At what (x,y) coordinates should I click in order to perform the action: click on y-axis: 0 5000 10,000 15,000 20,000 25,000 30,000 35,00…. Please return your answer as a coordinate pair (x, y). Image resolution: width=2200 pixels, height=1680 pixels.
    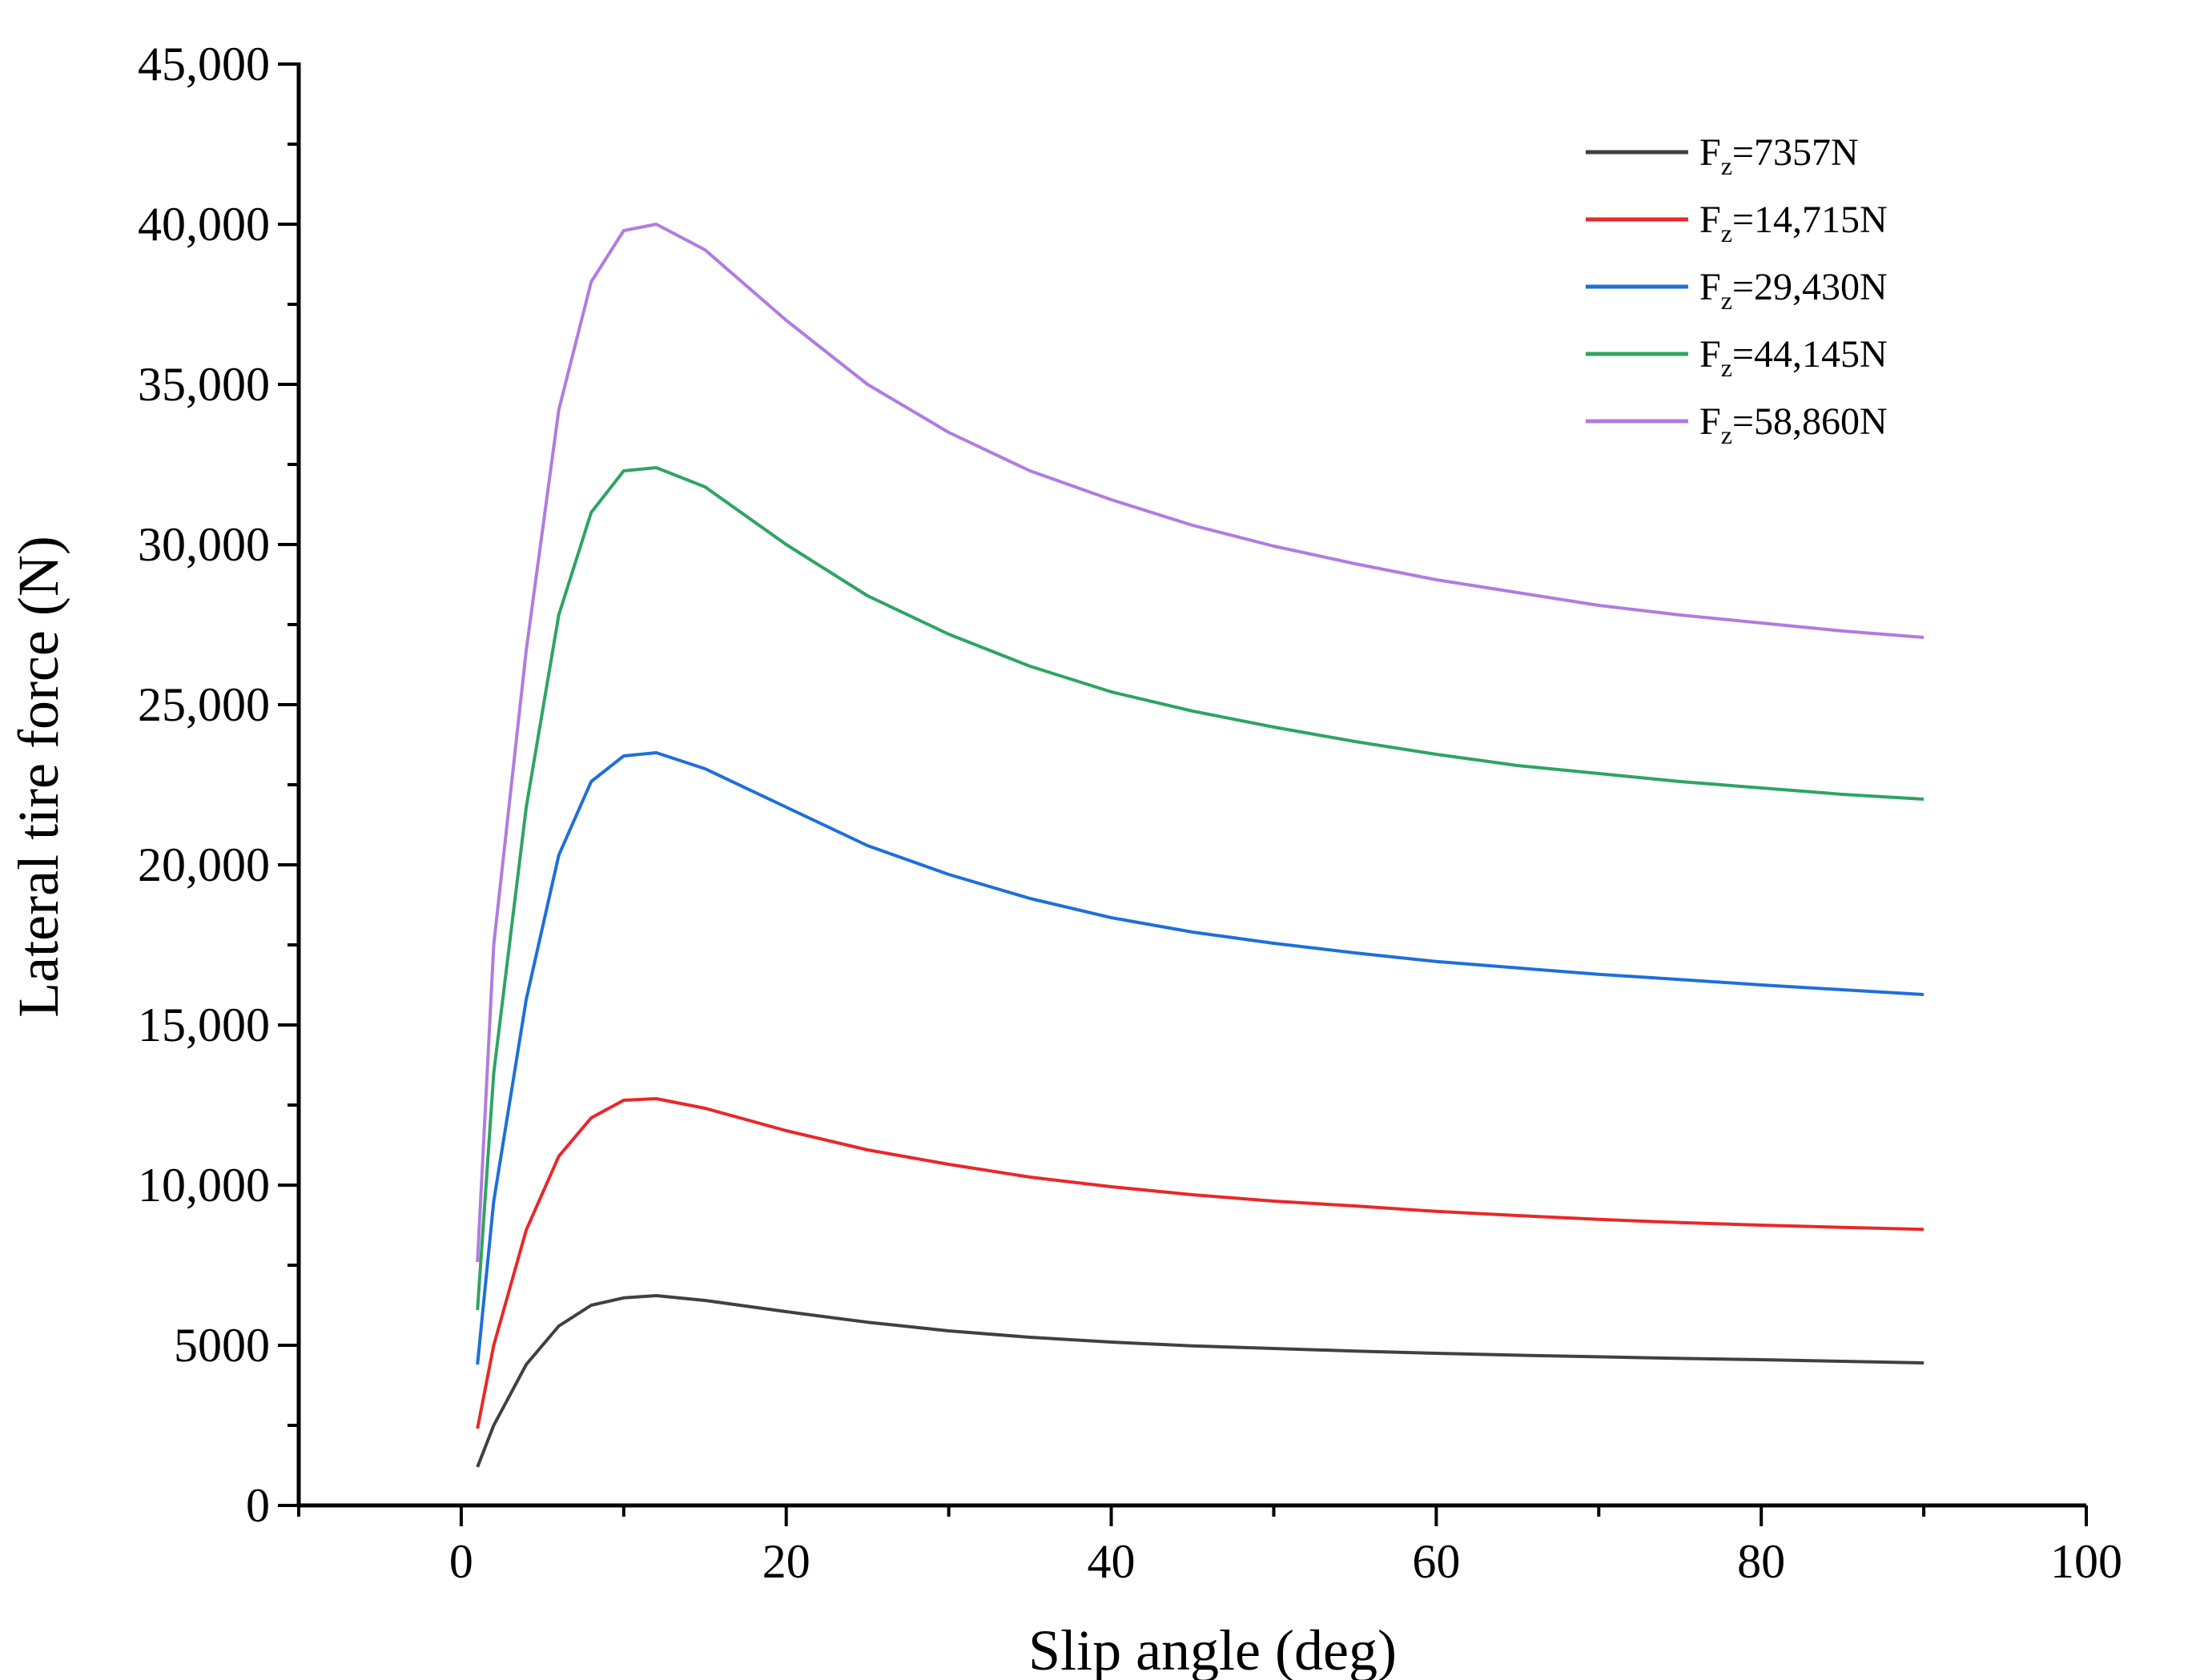
    Looking at the image, I should click on (219, 785).